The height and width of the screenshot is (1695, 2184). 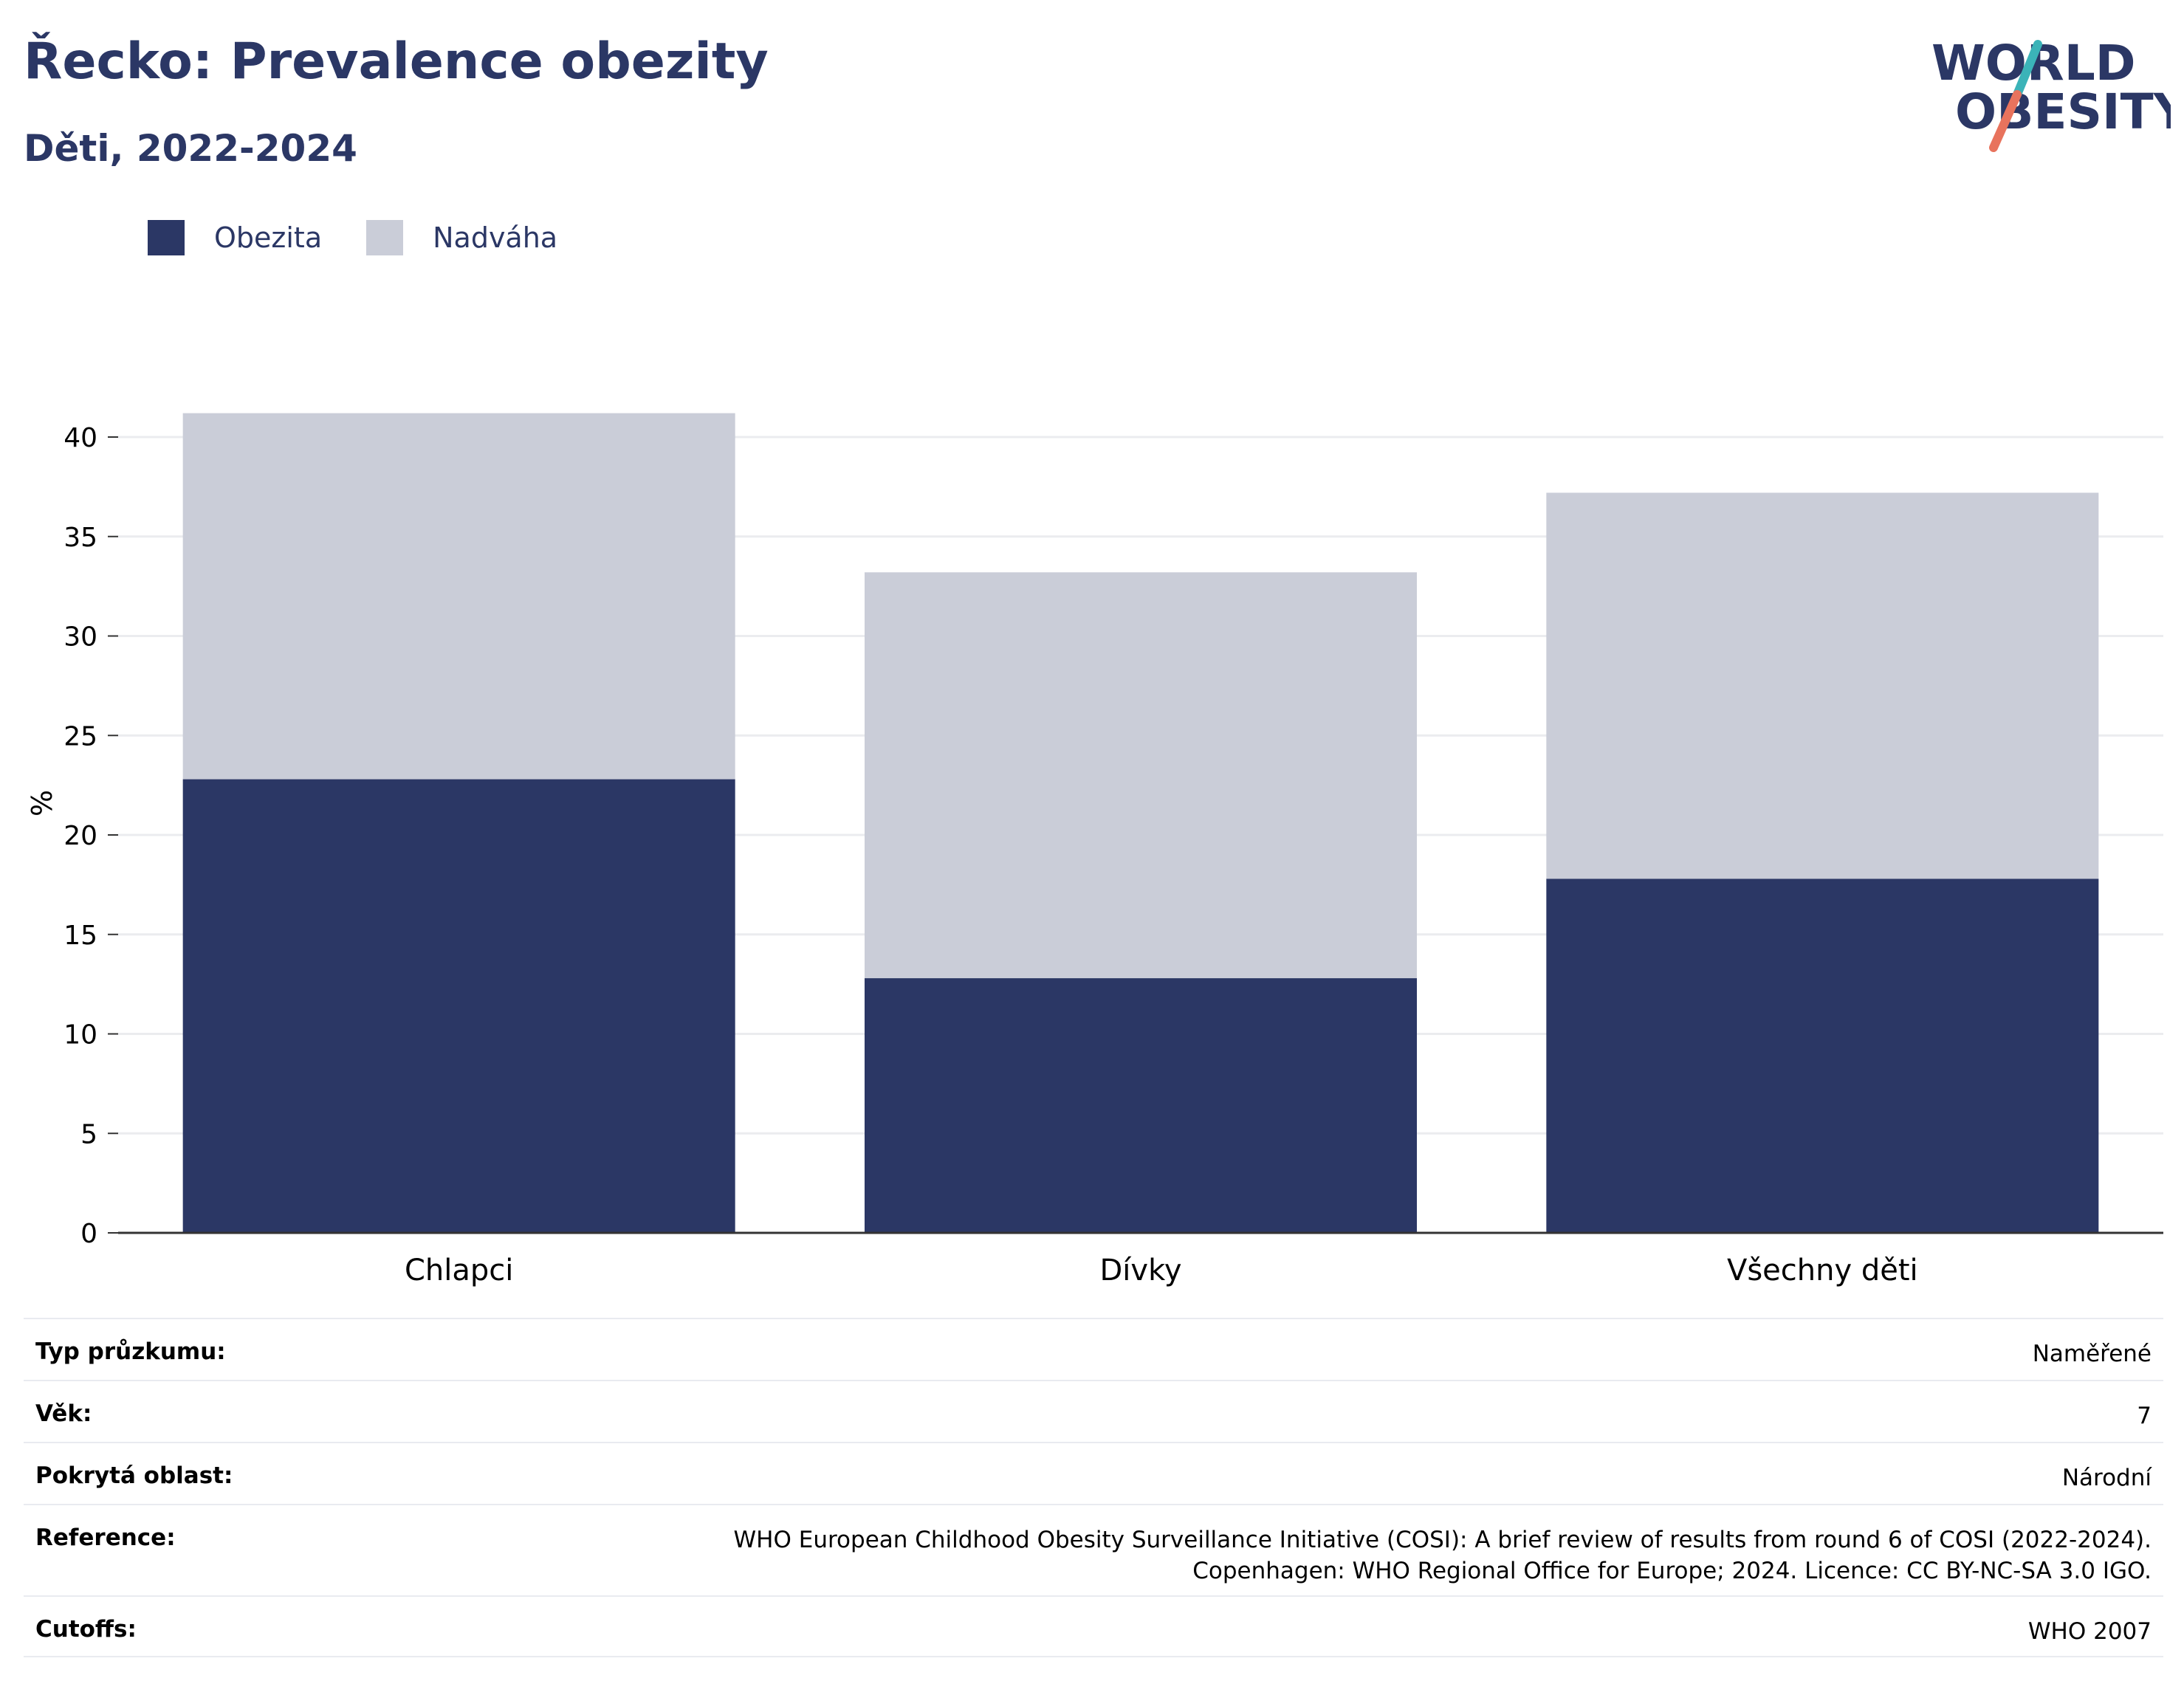 What do you see at coordinates (2028, 69) in the screenshot?
I see `logo-slash-top` at bounding box center [2028, 69].